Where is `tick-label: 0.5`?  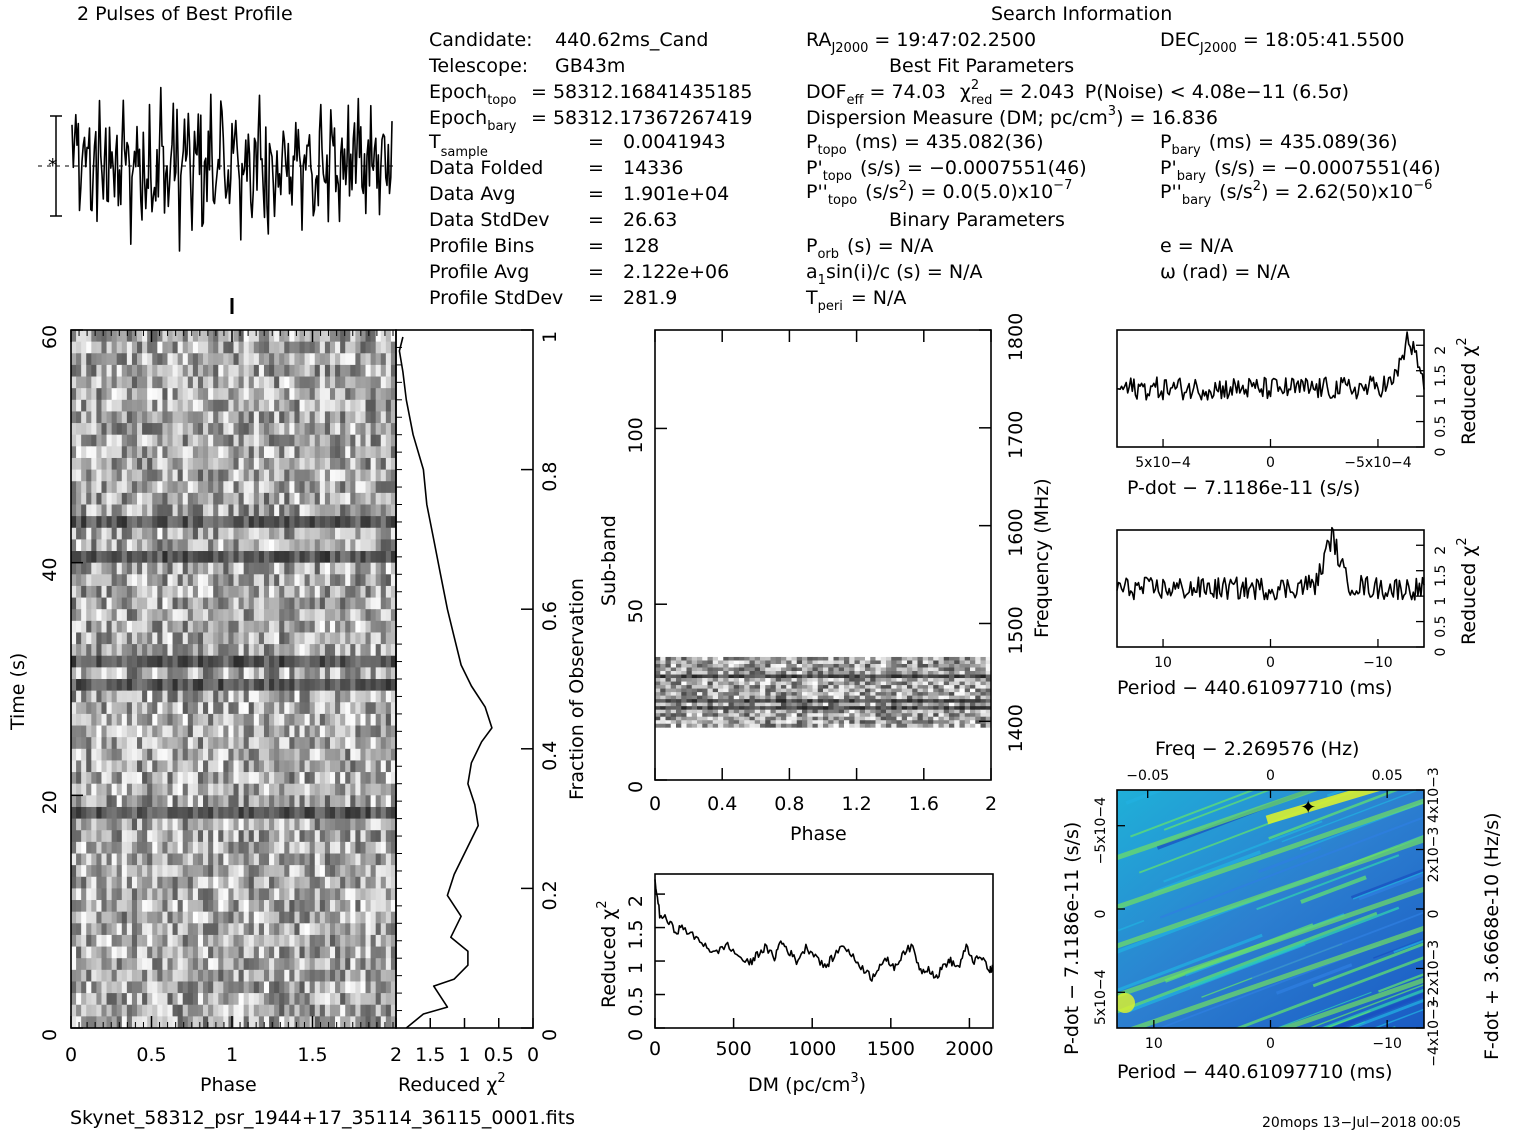 tick-label: 0.5 is located at coordinates (499, 1055).